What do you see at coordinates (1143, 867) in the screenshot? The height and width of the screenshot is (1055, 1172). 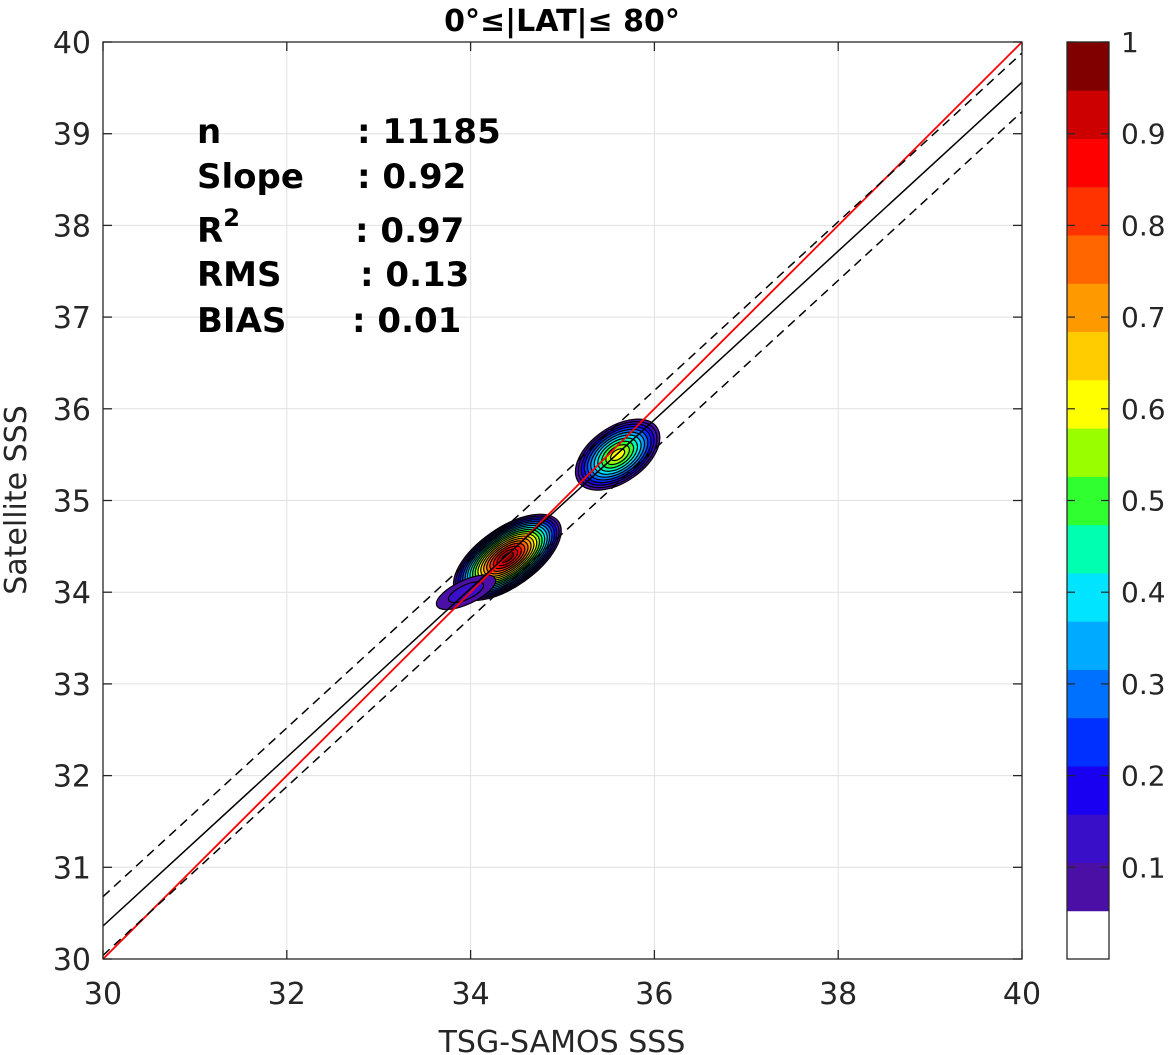 I see `colorbar-tick-label: 0.1` at bounding box center [1143, 867].